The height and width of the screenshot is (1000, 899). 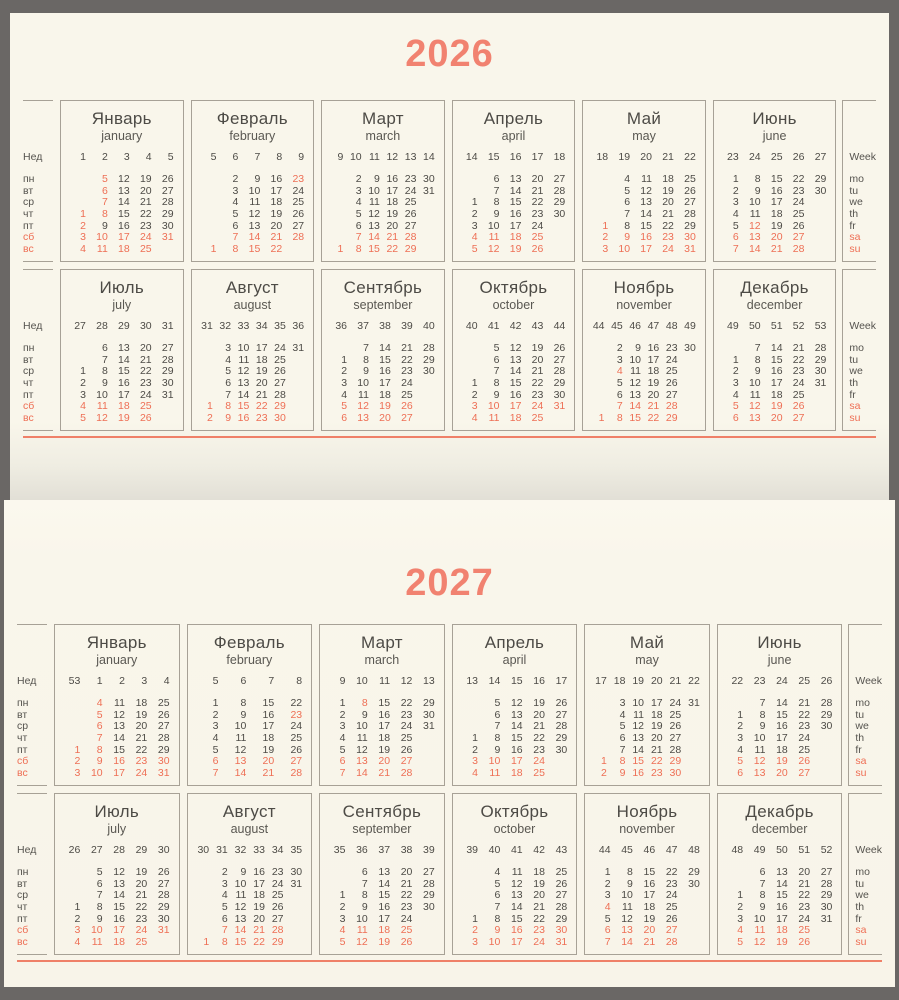 What do you see at coordinates (148, 157) in the screenshot?
I see `week-number: 4` at bounding box center [148, 157].